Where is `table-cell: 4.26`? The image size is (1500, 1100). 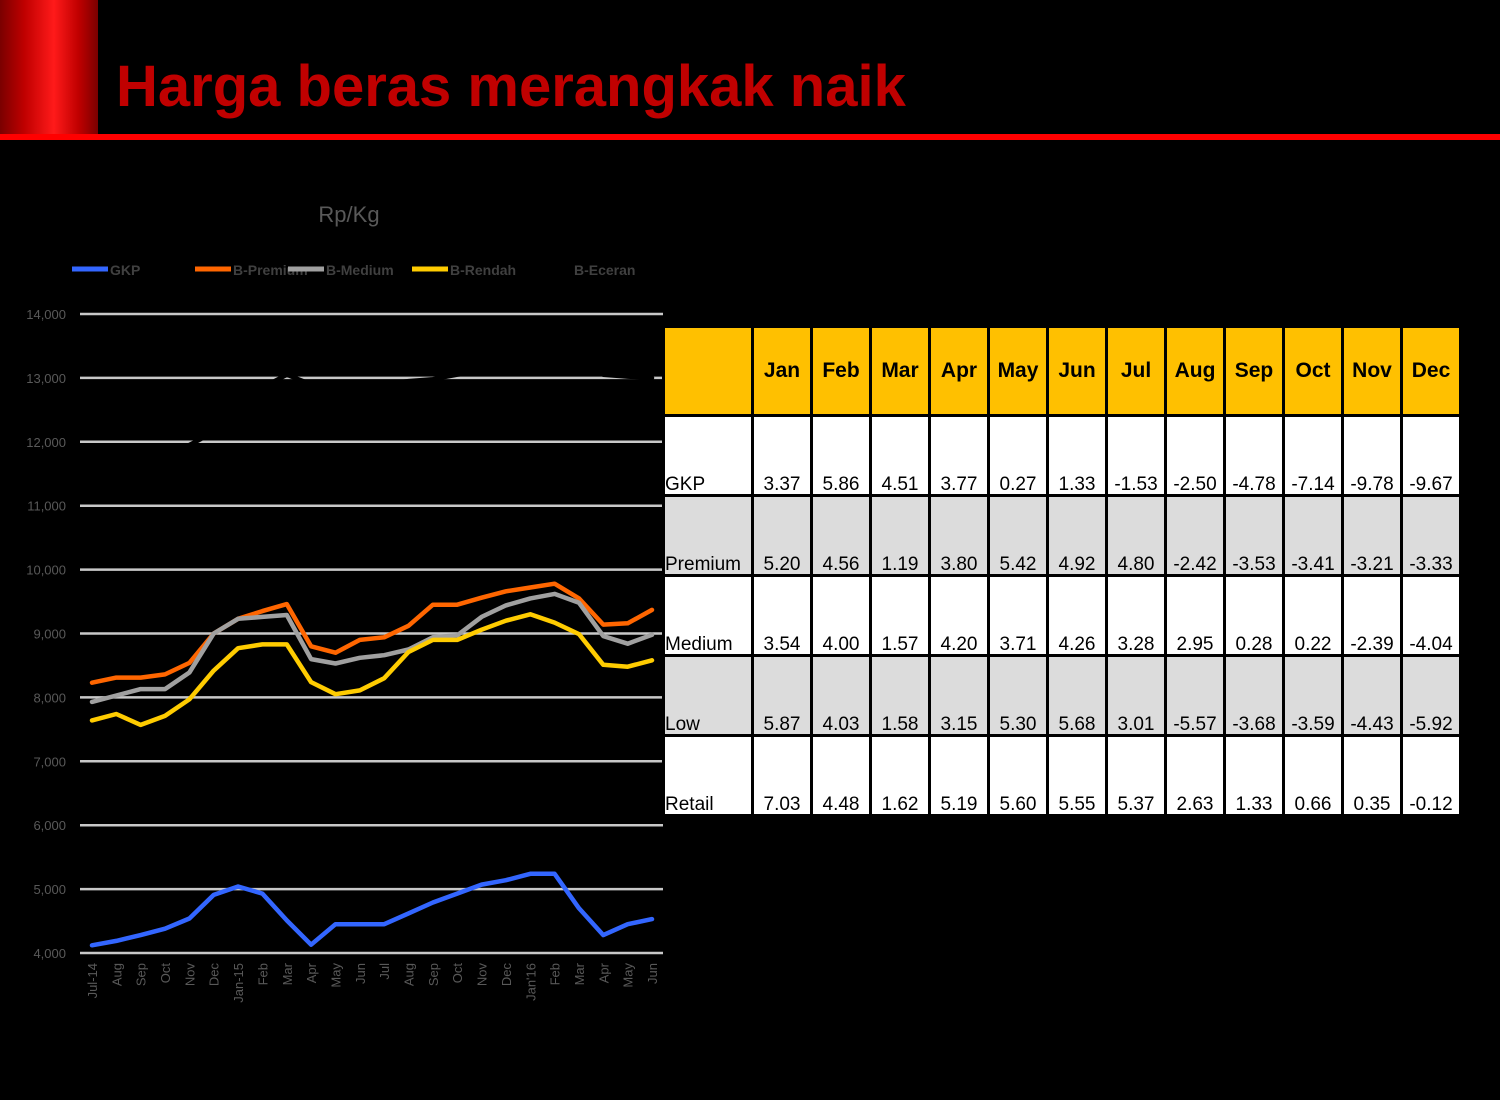
table-cell: 4.26 is located at coordinates (1077, 615).